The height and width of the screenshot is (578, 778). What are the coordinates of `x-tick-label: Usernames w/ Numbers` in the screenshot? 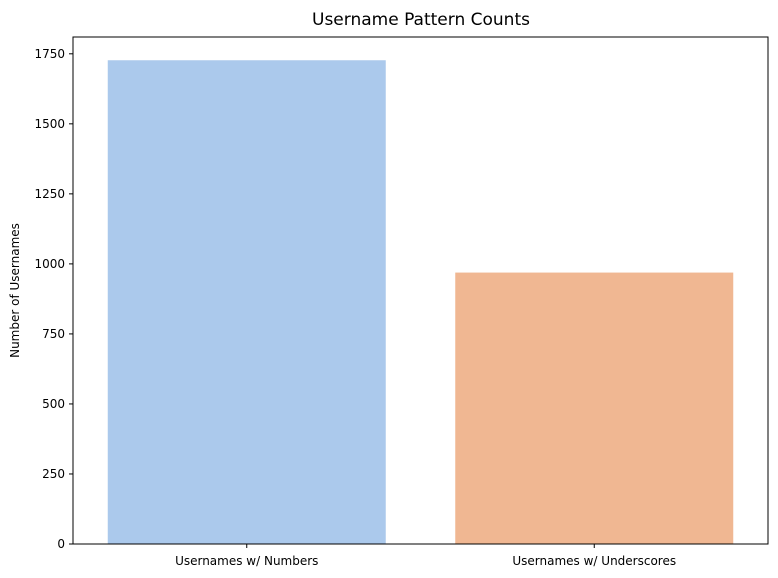 It's located at (246, 561).